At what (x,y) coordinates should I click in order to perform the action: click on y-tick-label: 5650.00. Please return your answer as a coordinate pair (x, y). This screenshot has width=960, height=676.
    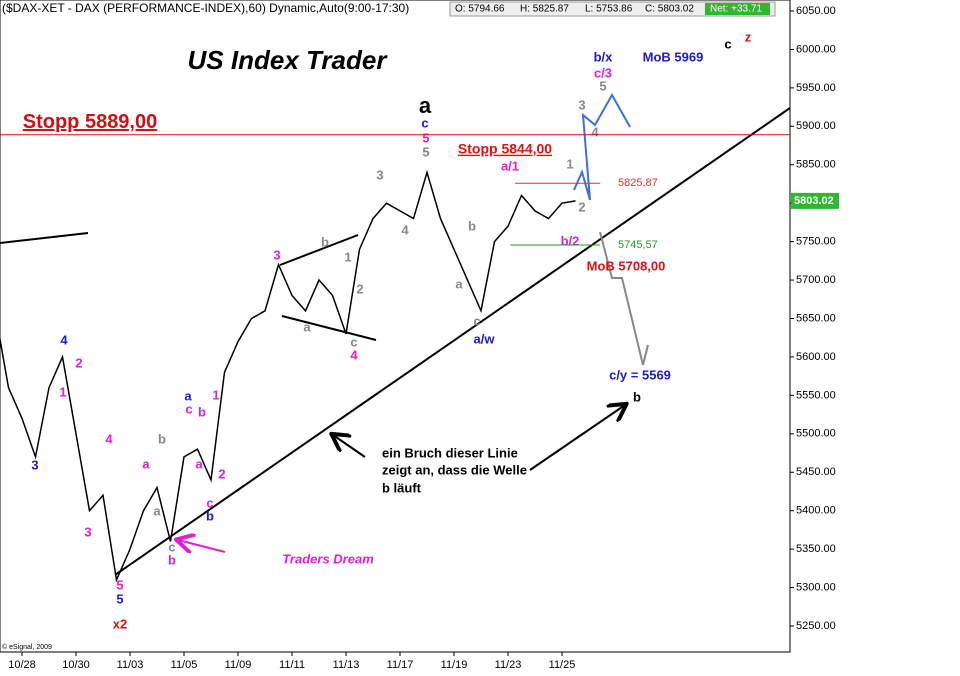
    Looking at the image, I should click on (816, 318).